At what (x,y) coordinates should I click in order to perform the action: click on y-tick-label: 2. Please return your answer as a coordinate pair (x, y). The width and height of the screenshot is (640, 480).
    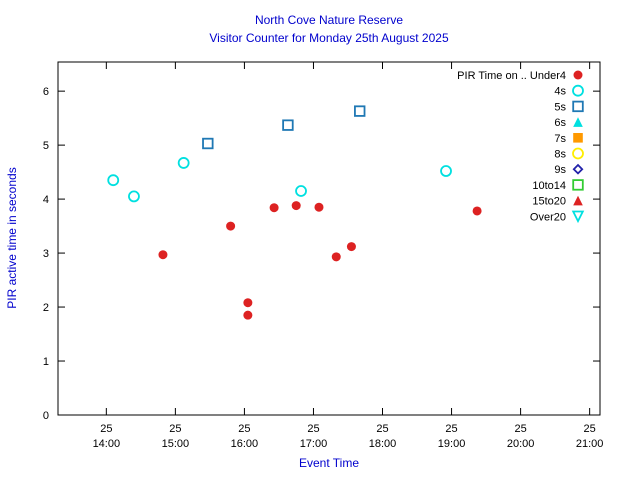
    Looking at the image, I should click on (46, 308).